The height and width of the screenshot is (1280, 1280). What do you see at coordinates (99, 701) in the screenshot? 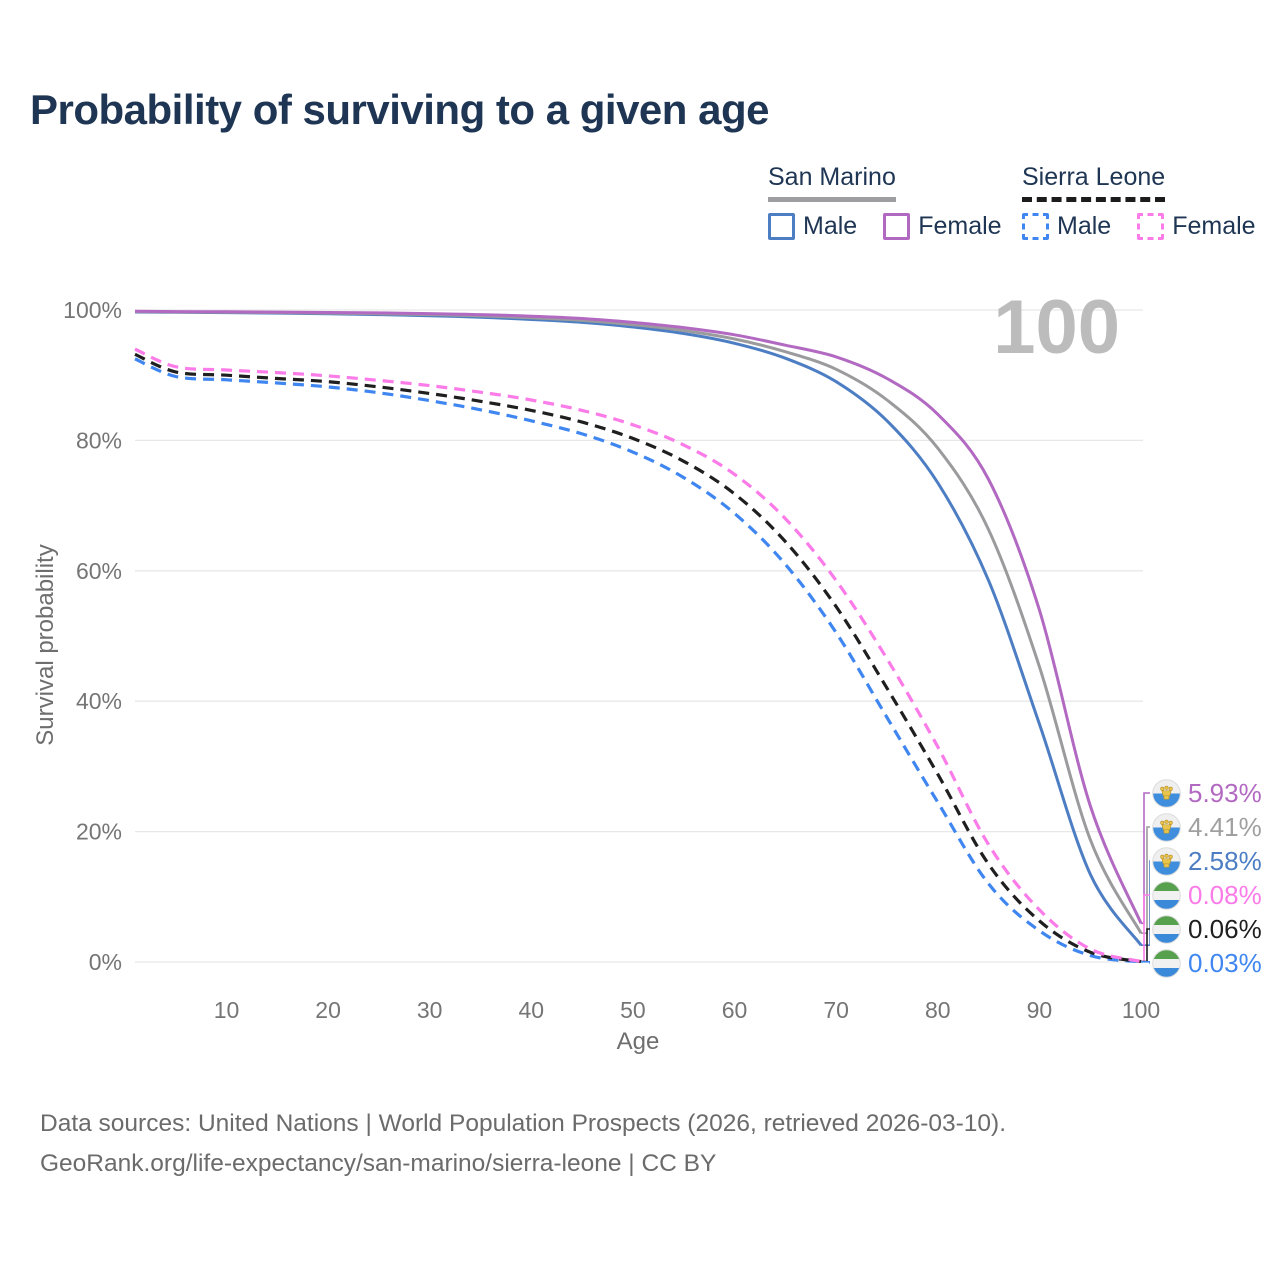
I see `y-tick-40%: 40%` at bounding box center [99, 701].